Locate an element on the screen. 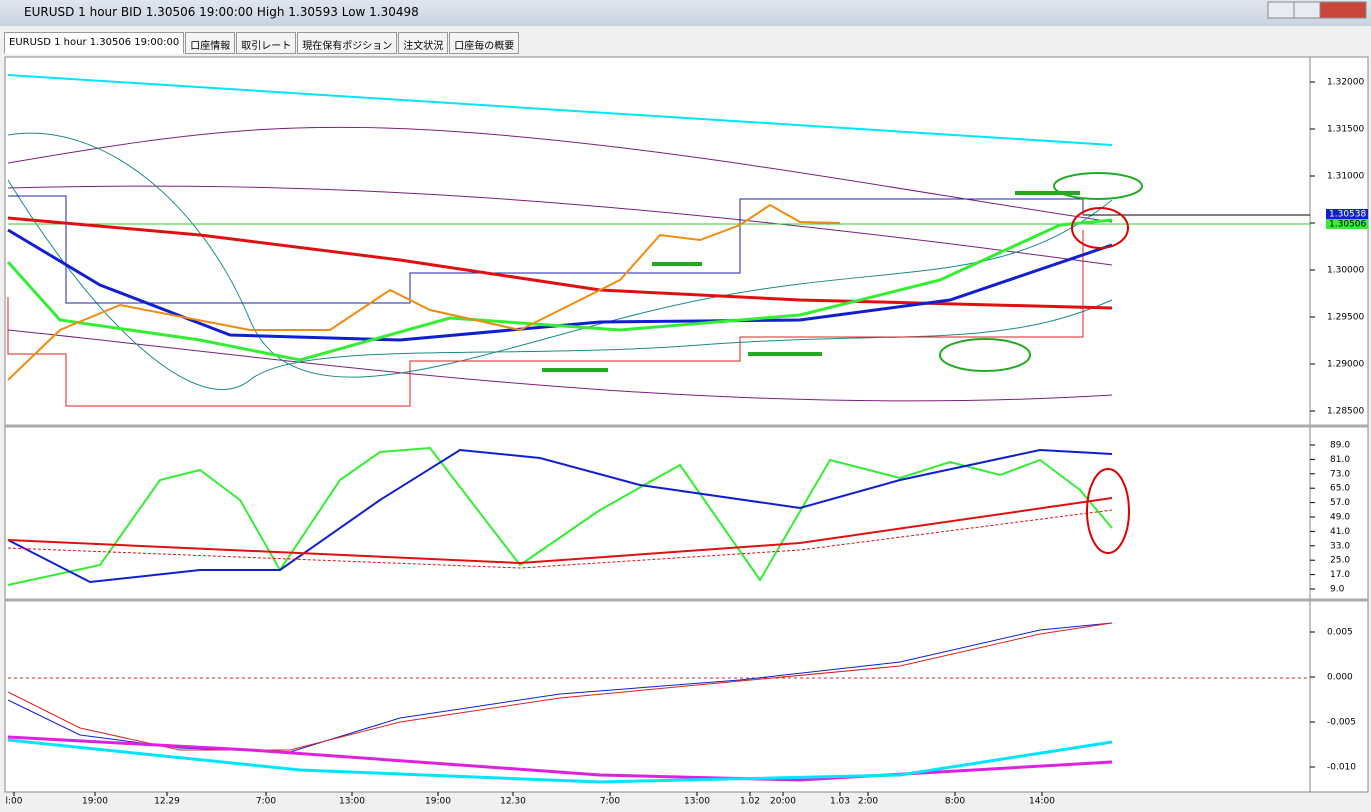 The height and width of the screenshot is (812, 1371). osc-label: 73.0 is located at coordinates (1340, 474).